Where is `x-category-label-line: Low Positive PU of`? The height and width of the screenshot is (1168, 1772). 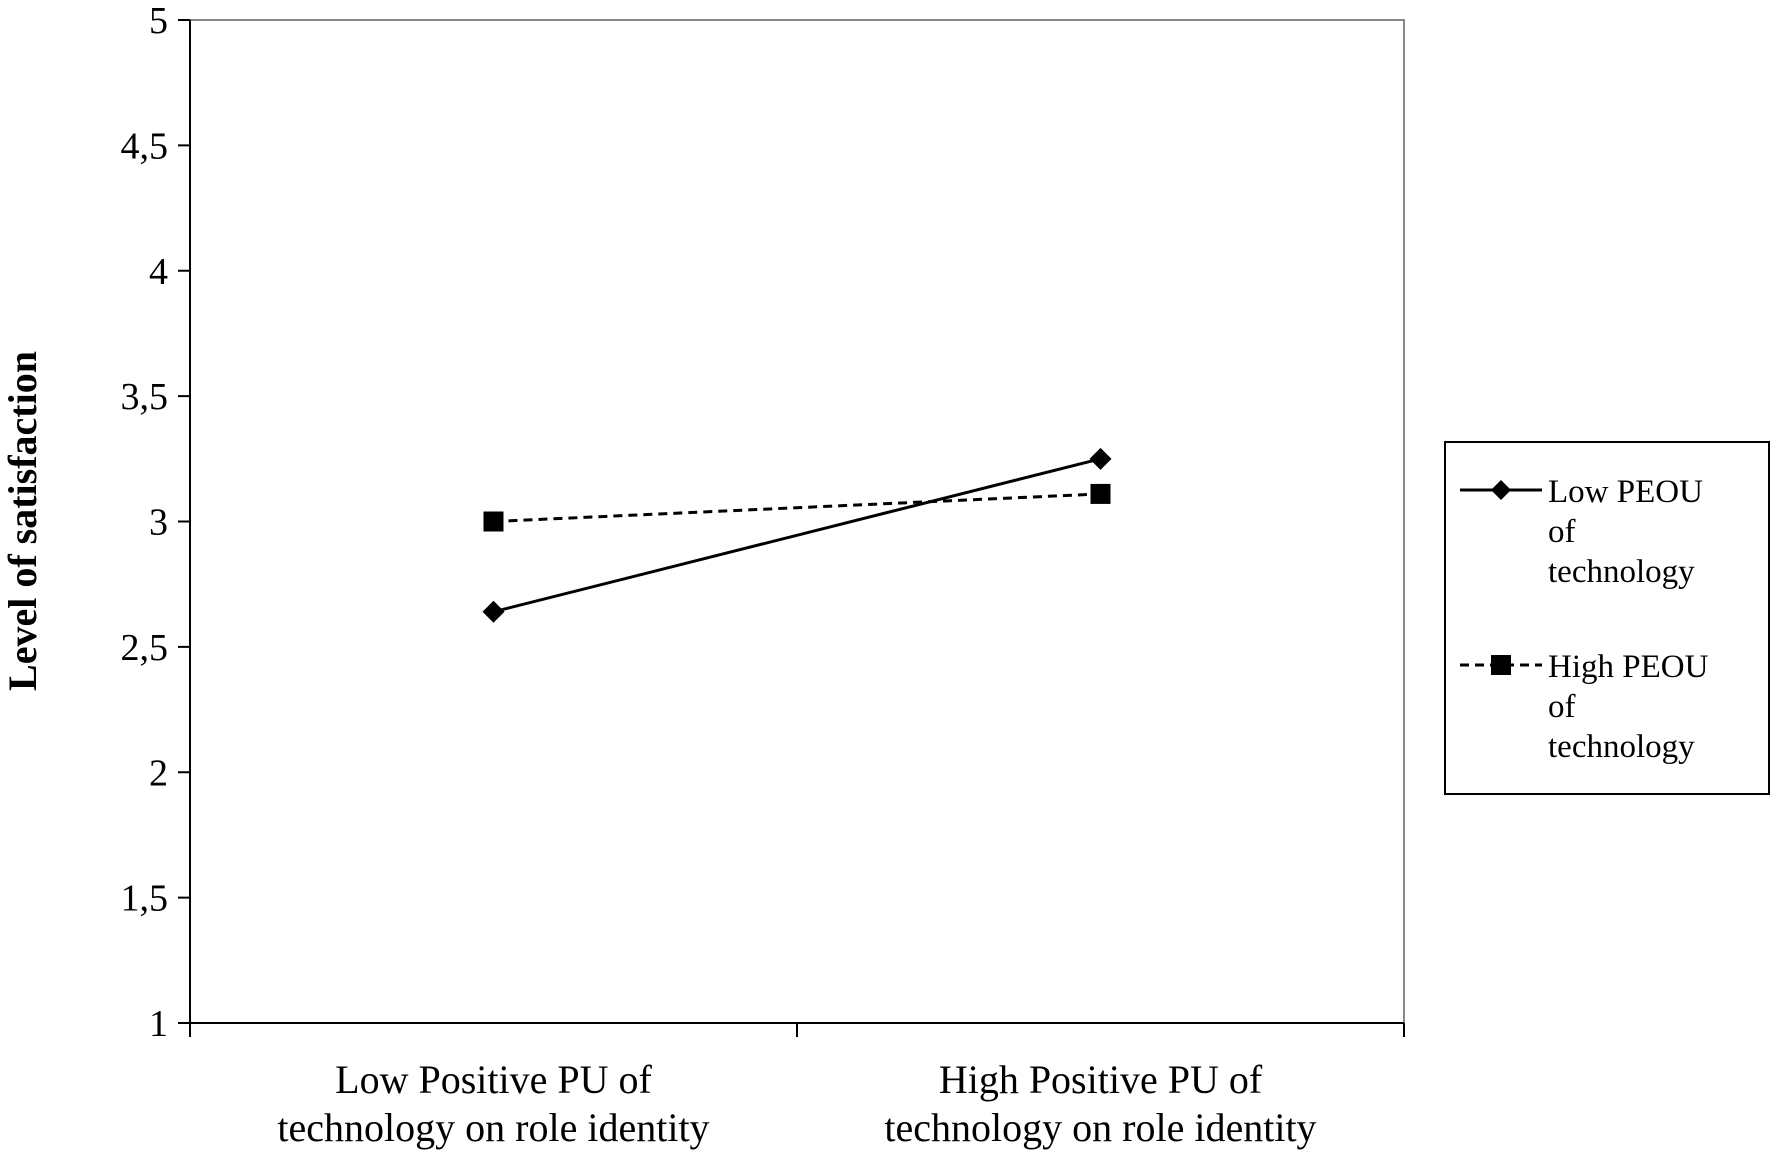
x-category-label-line: Low Positive PU of is located at coordinates (493, 1079).